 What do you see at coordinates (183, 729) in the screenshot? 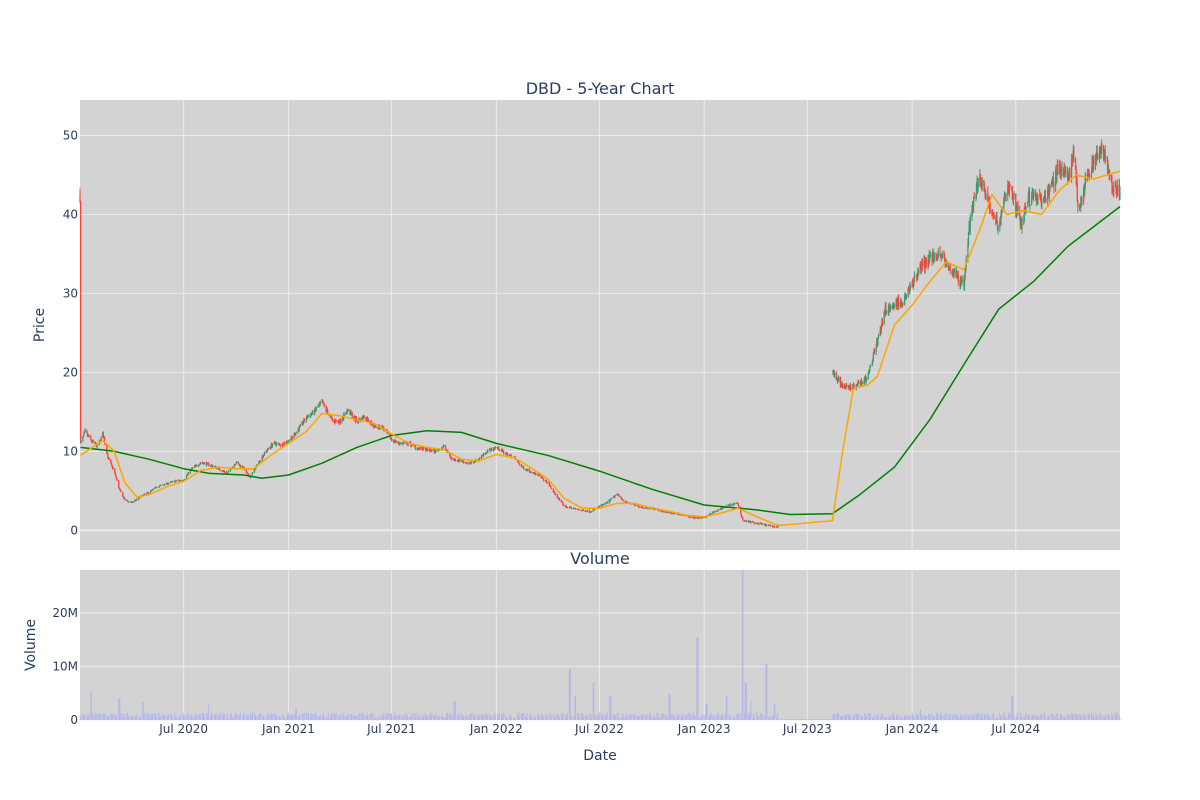
I see `x-tick-label: Jul 2020` at bounding box center [183, 729].